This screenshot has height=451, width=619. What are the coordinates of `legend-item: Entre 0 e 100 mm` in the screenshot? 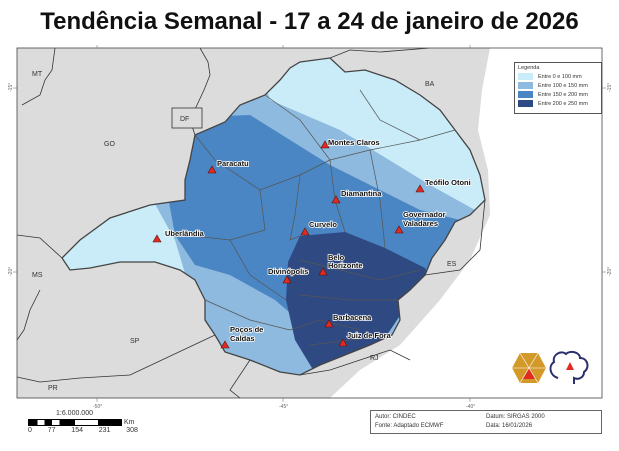 It's located at (558, 76).